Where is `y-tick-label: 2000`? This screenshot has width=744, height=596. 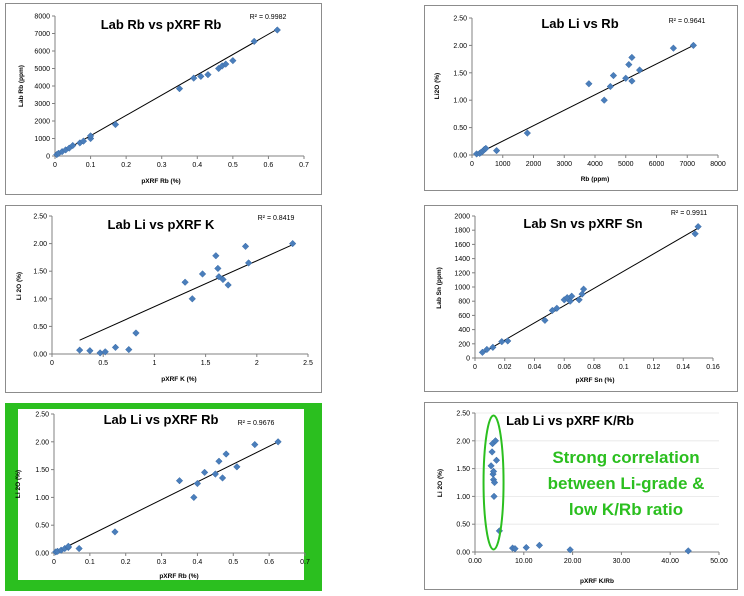
y-tick-label: 2000 is located at coordinates (42, 122).